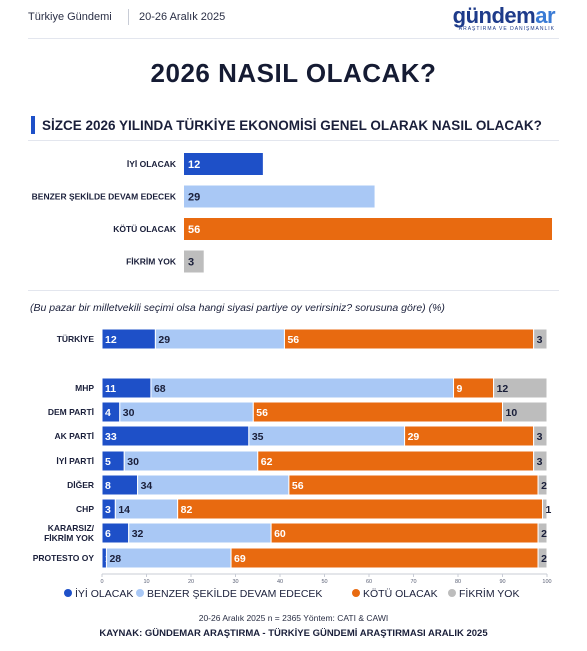 The height and width of the screenshot is (651, 587). What do you see at coordinates (200, 533) in the screenshot?
I see `segment-kararsiz-fikrim-yok-benzer` at bounding box center [200, 533].